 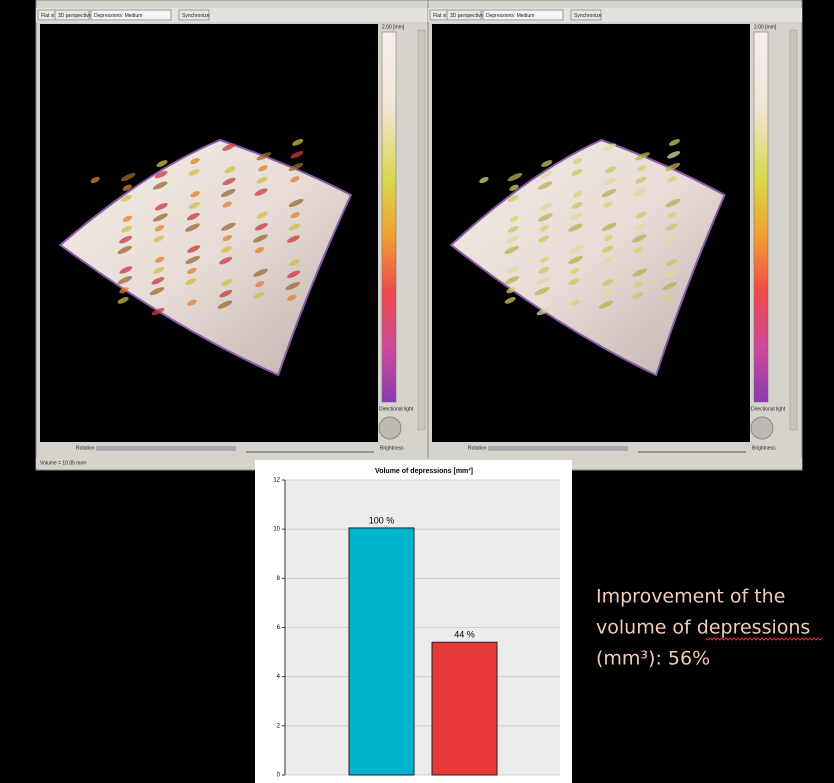 What do you see at coordinates (761, 217) in the screenshot?
I see `color-scale` at bounding box center [761, 217].